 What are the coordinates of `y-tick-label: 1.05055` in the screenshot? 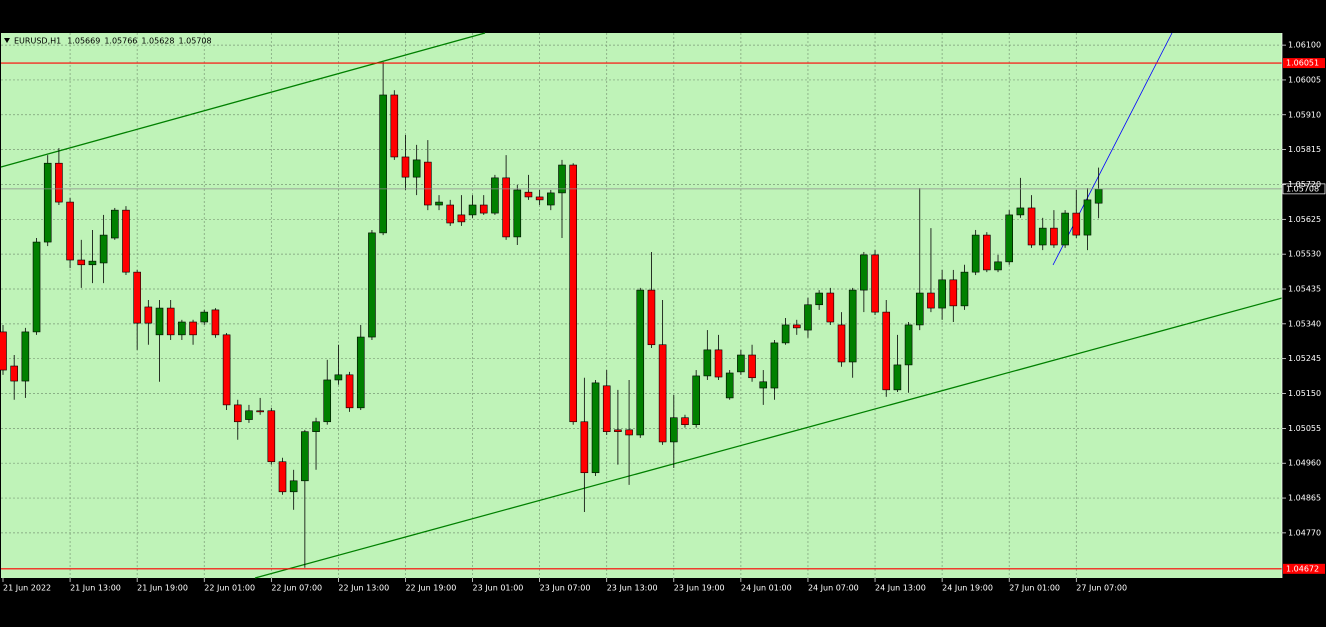 It's located at (1304, 428).